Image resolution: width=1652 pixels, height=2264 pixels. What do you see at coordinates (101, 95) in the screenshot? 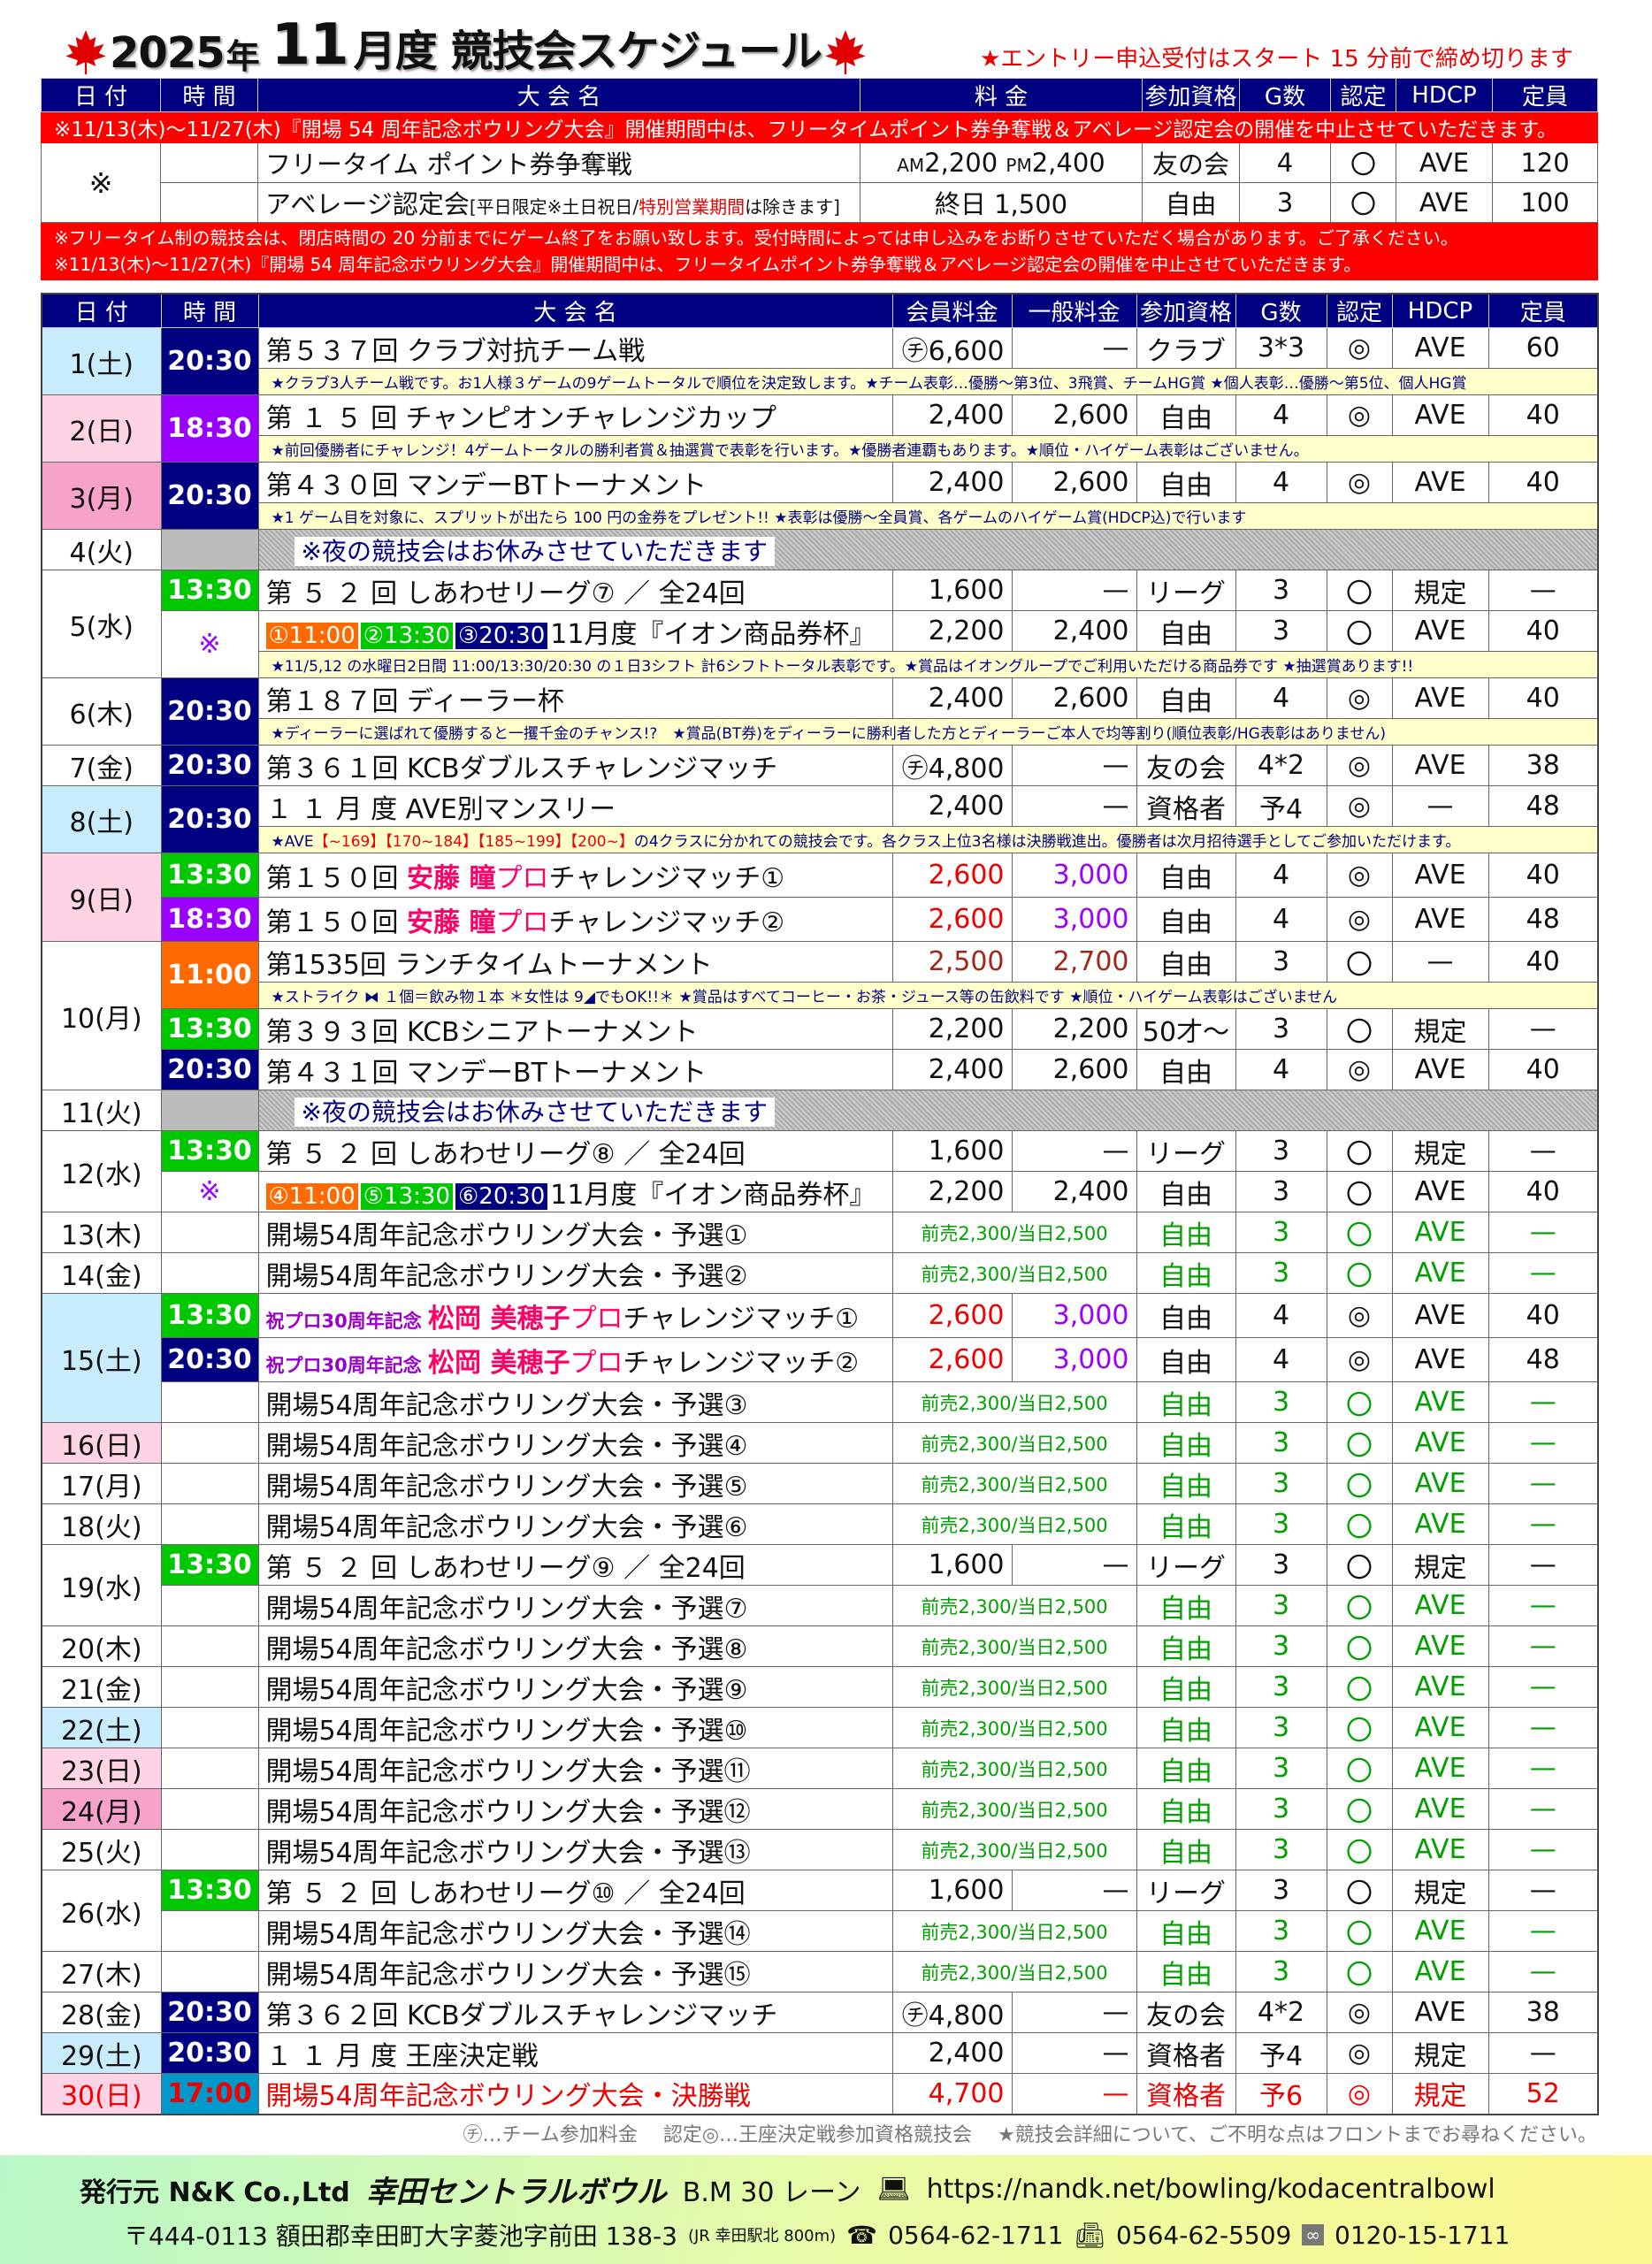
I see `column-header: 日 付` at bounding box center [101, 95].